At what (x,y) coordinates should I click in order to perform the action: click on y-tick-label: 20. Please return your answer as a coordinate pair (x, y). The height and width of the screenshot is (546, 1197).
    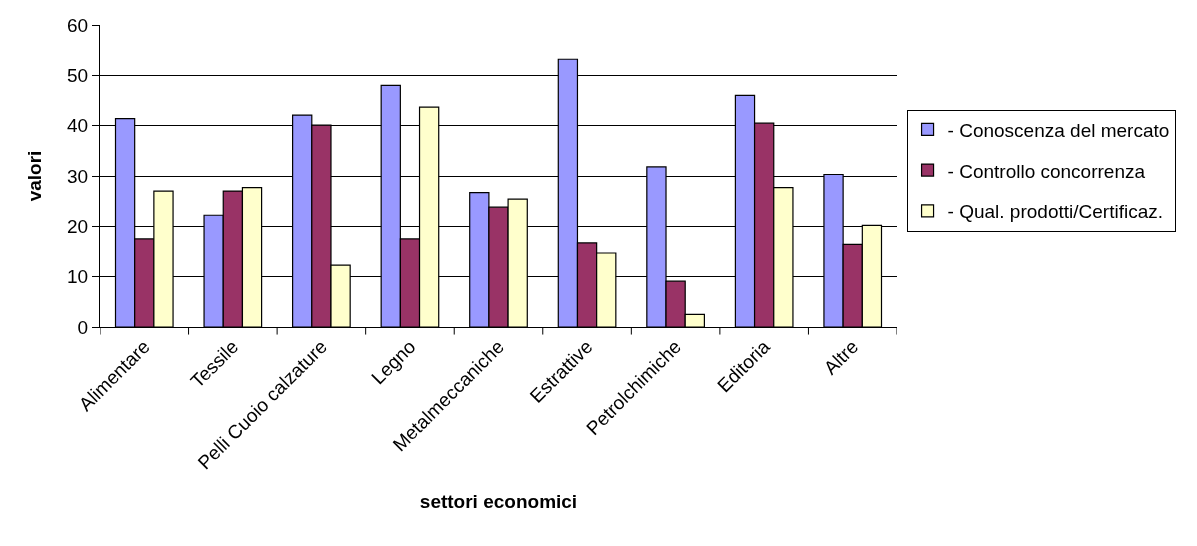
    Looking at the image, I should click on (78, 226).